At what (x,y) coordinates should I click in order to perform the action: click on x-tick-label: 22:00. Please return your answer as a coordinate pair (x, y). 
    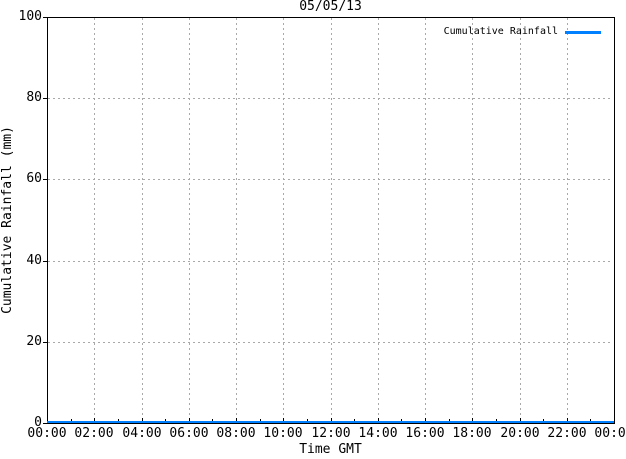
    Looking at the image, I should click on (567, 433).